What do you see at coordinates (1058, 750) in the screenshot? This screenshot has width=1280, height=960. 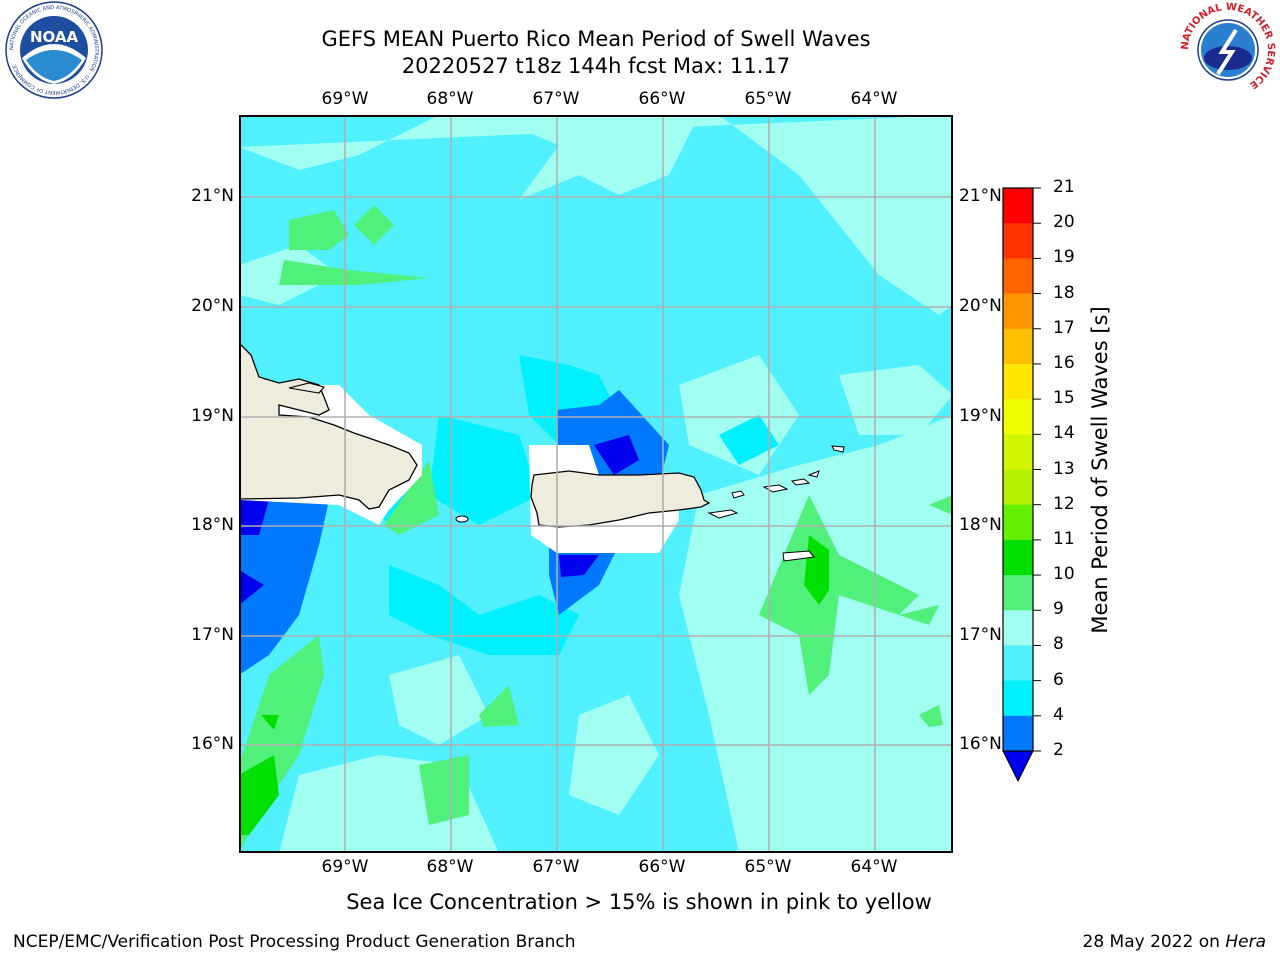 I see `colorbar-tick-label: 2` at bounding box center [1058, 750].